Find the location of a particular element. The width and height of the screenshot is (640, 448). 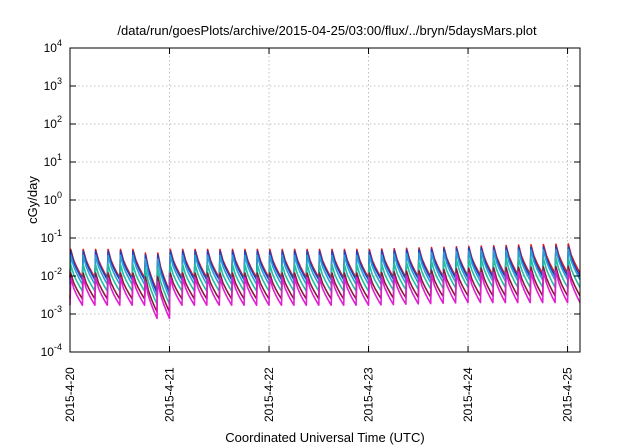

x-tick-label: 2015-4-24 is located at coordinates (468, 394).